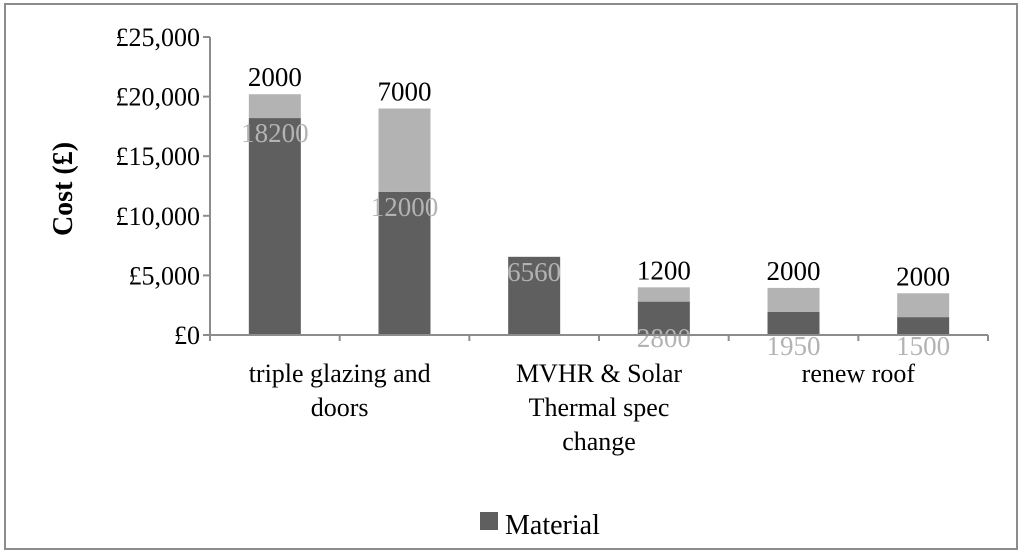  I want to click on y-tick-label: £25,000, so click(158, 37).